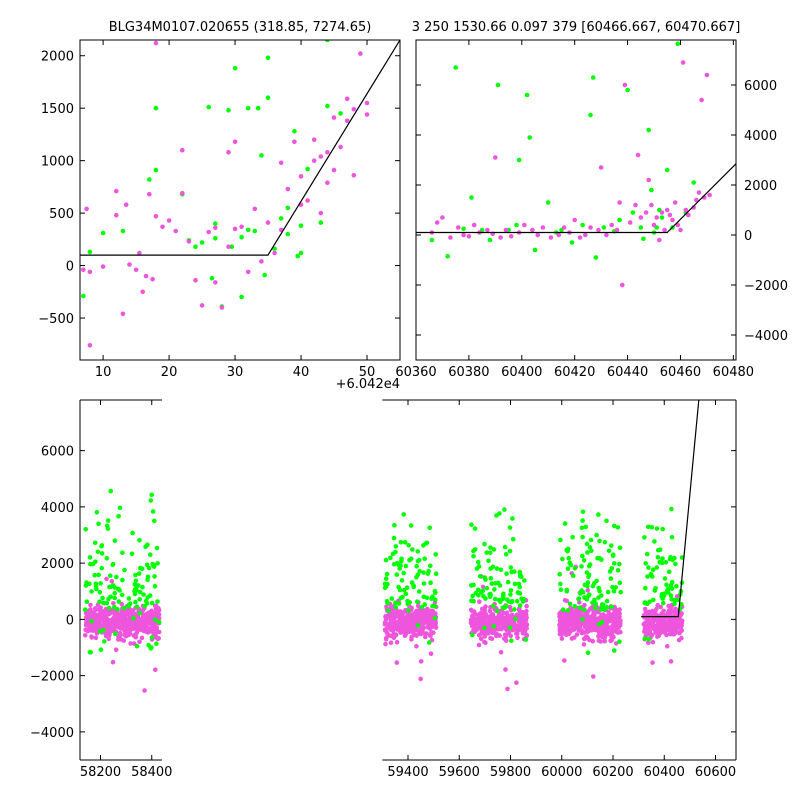  Describe the element at coordinates (670, 509) in the screenshot. I see `bottom-fit-path` at that location.